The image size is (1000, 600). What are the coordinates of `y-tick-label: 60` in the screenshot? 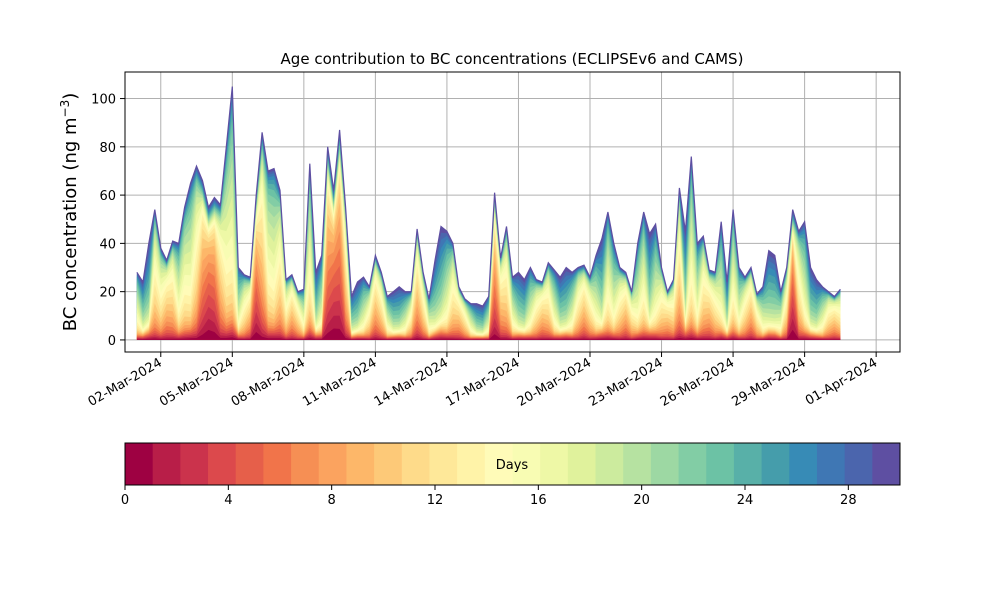 It's located at (107, 196).